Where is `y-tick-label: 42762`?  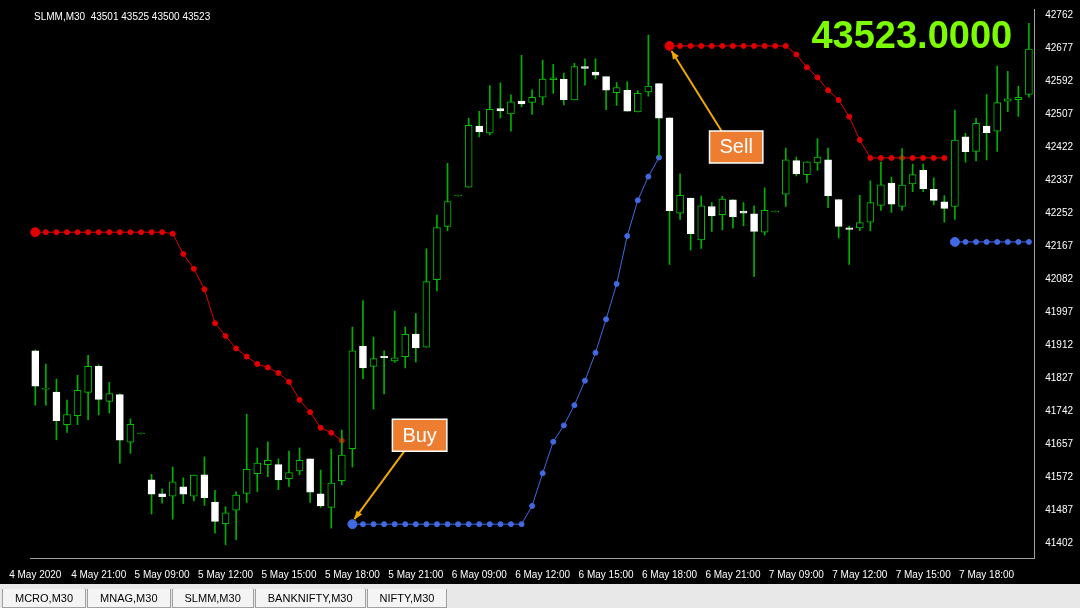
y-tick-label: 42762 is located at coordinates (1059, 14).